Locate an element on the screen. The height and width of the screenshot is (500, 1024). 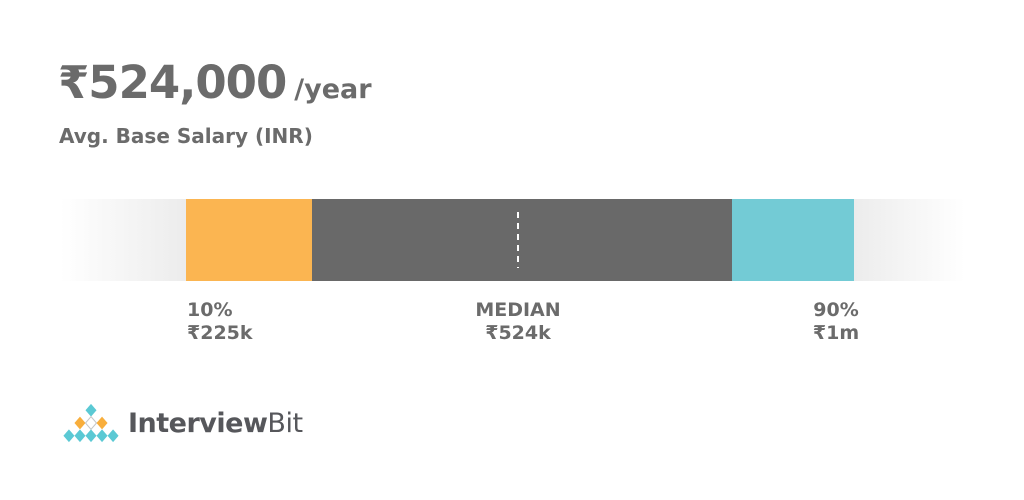
interviewbit-logo-icon is located at coordinates (91, 423).